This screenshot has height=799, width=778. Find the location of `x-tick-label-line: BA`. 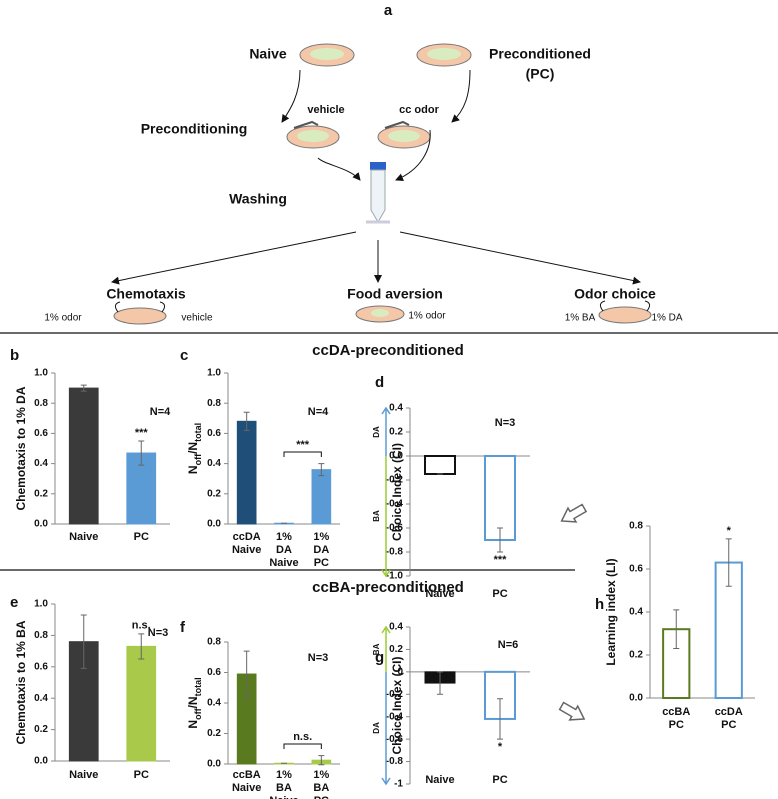

x-tick-label-line: BA is located at coordinates (284, 788).